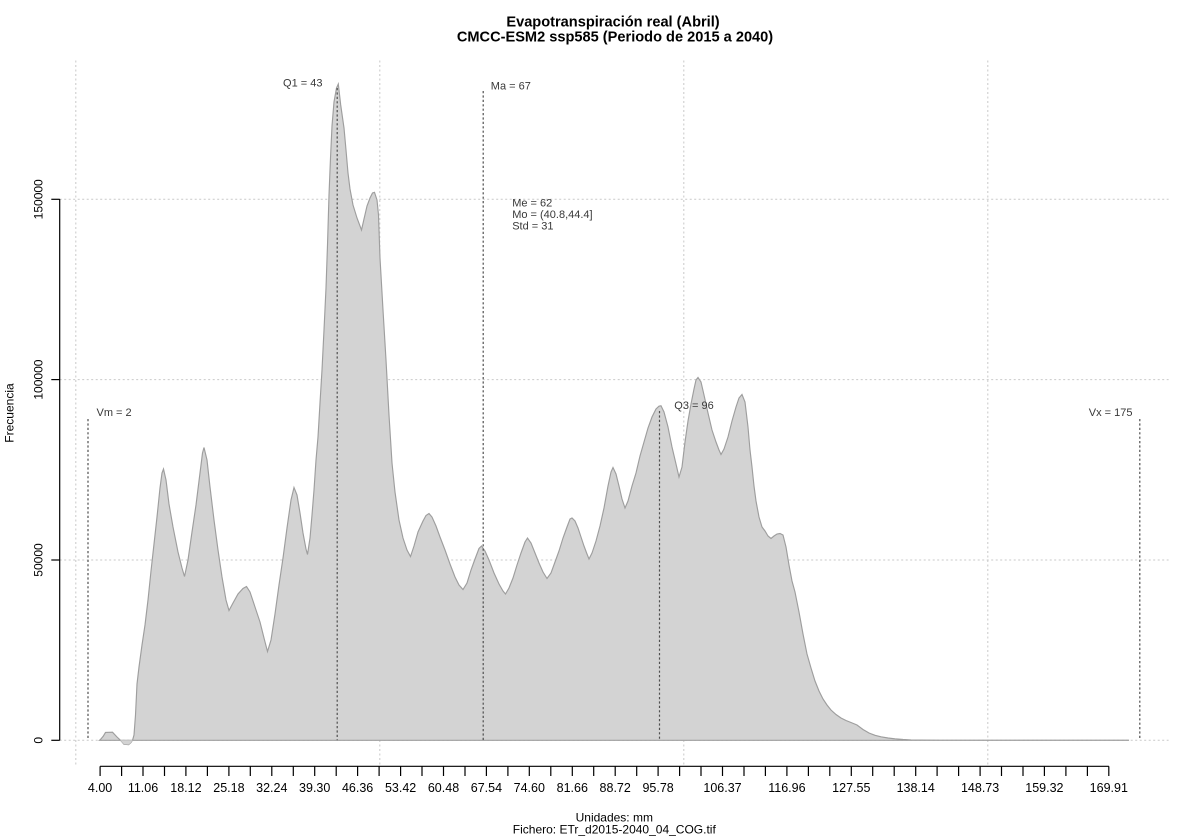 The height and width of the screenshot is (840, 1200). What do you see at coordinates (114, 413) in the screenshot?
I see `svg-text: Vm = 2` at bounding box center [114, 413].